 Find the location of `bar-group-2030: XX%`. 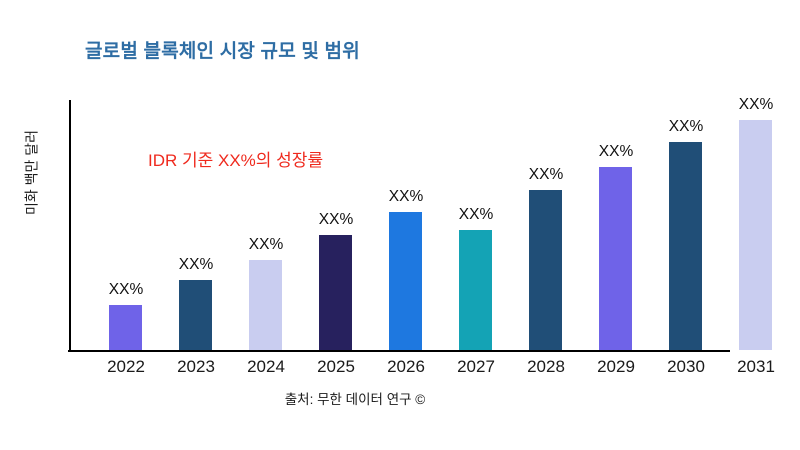

bar-group-2030: XX% is located at coordinates (686, 225).